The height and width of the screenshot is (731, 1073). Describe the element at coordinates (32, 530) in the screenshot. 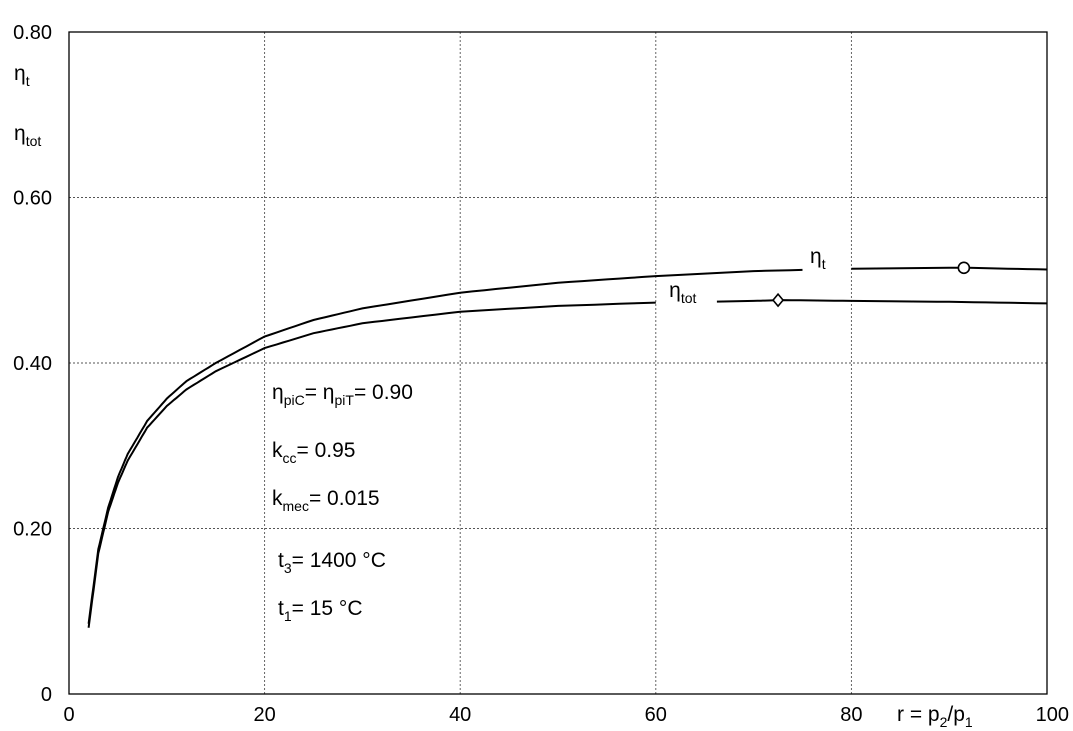

I see `y-tick-label: 0.20` at that location.